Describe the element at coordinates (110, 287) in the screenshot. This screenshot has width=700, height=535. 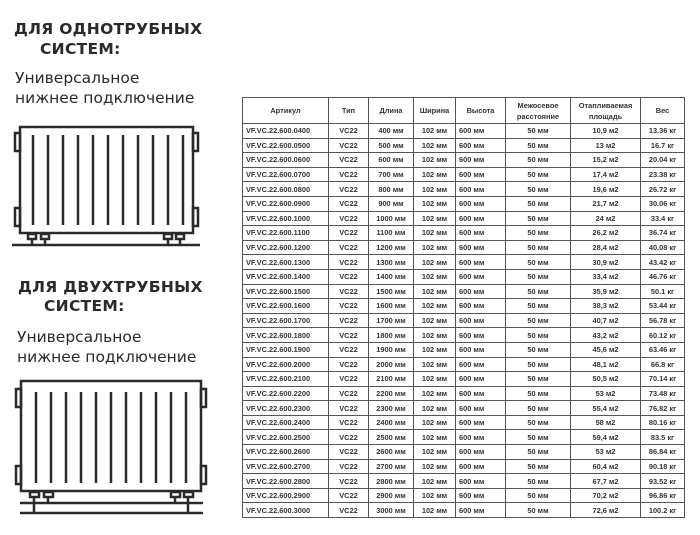
I see `section2-title: ДЛЯ ДВУХТРУБНЫХ` at that location.